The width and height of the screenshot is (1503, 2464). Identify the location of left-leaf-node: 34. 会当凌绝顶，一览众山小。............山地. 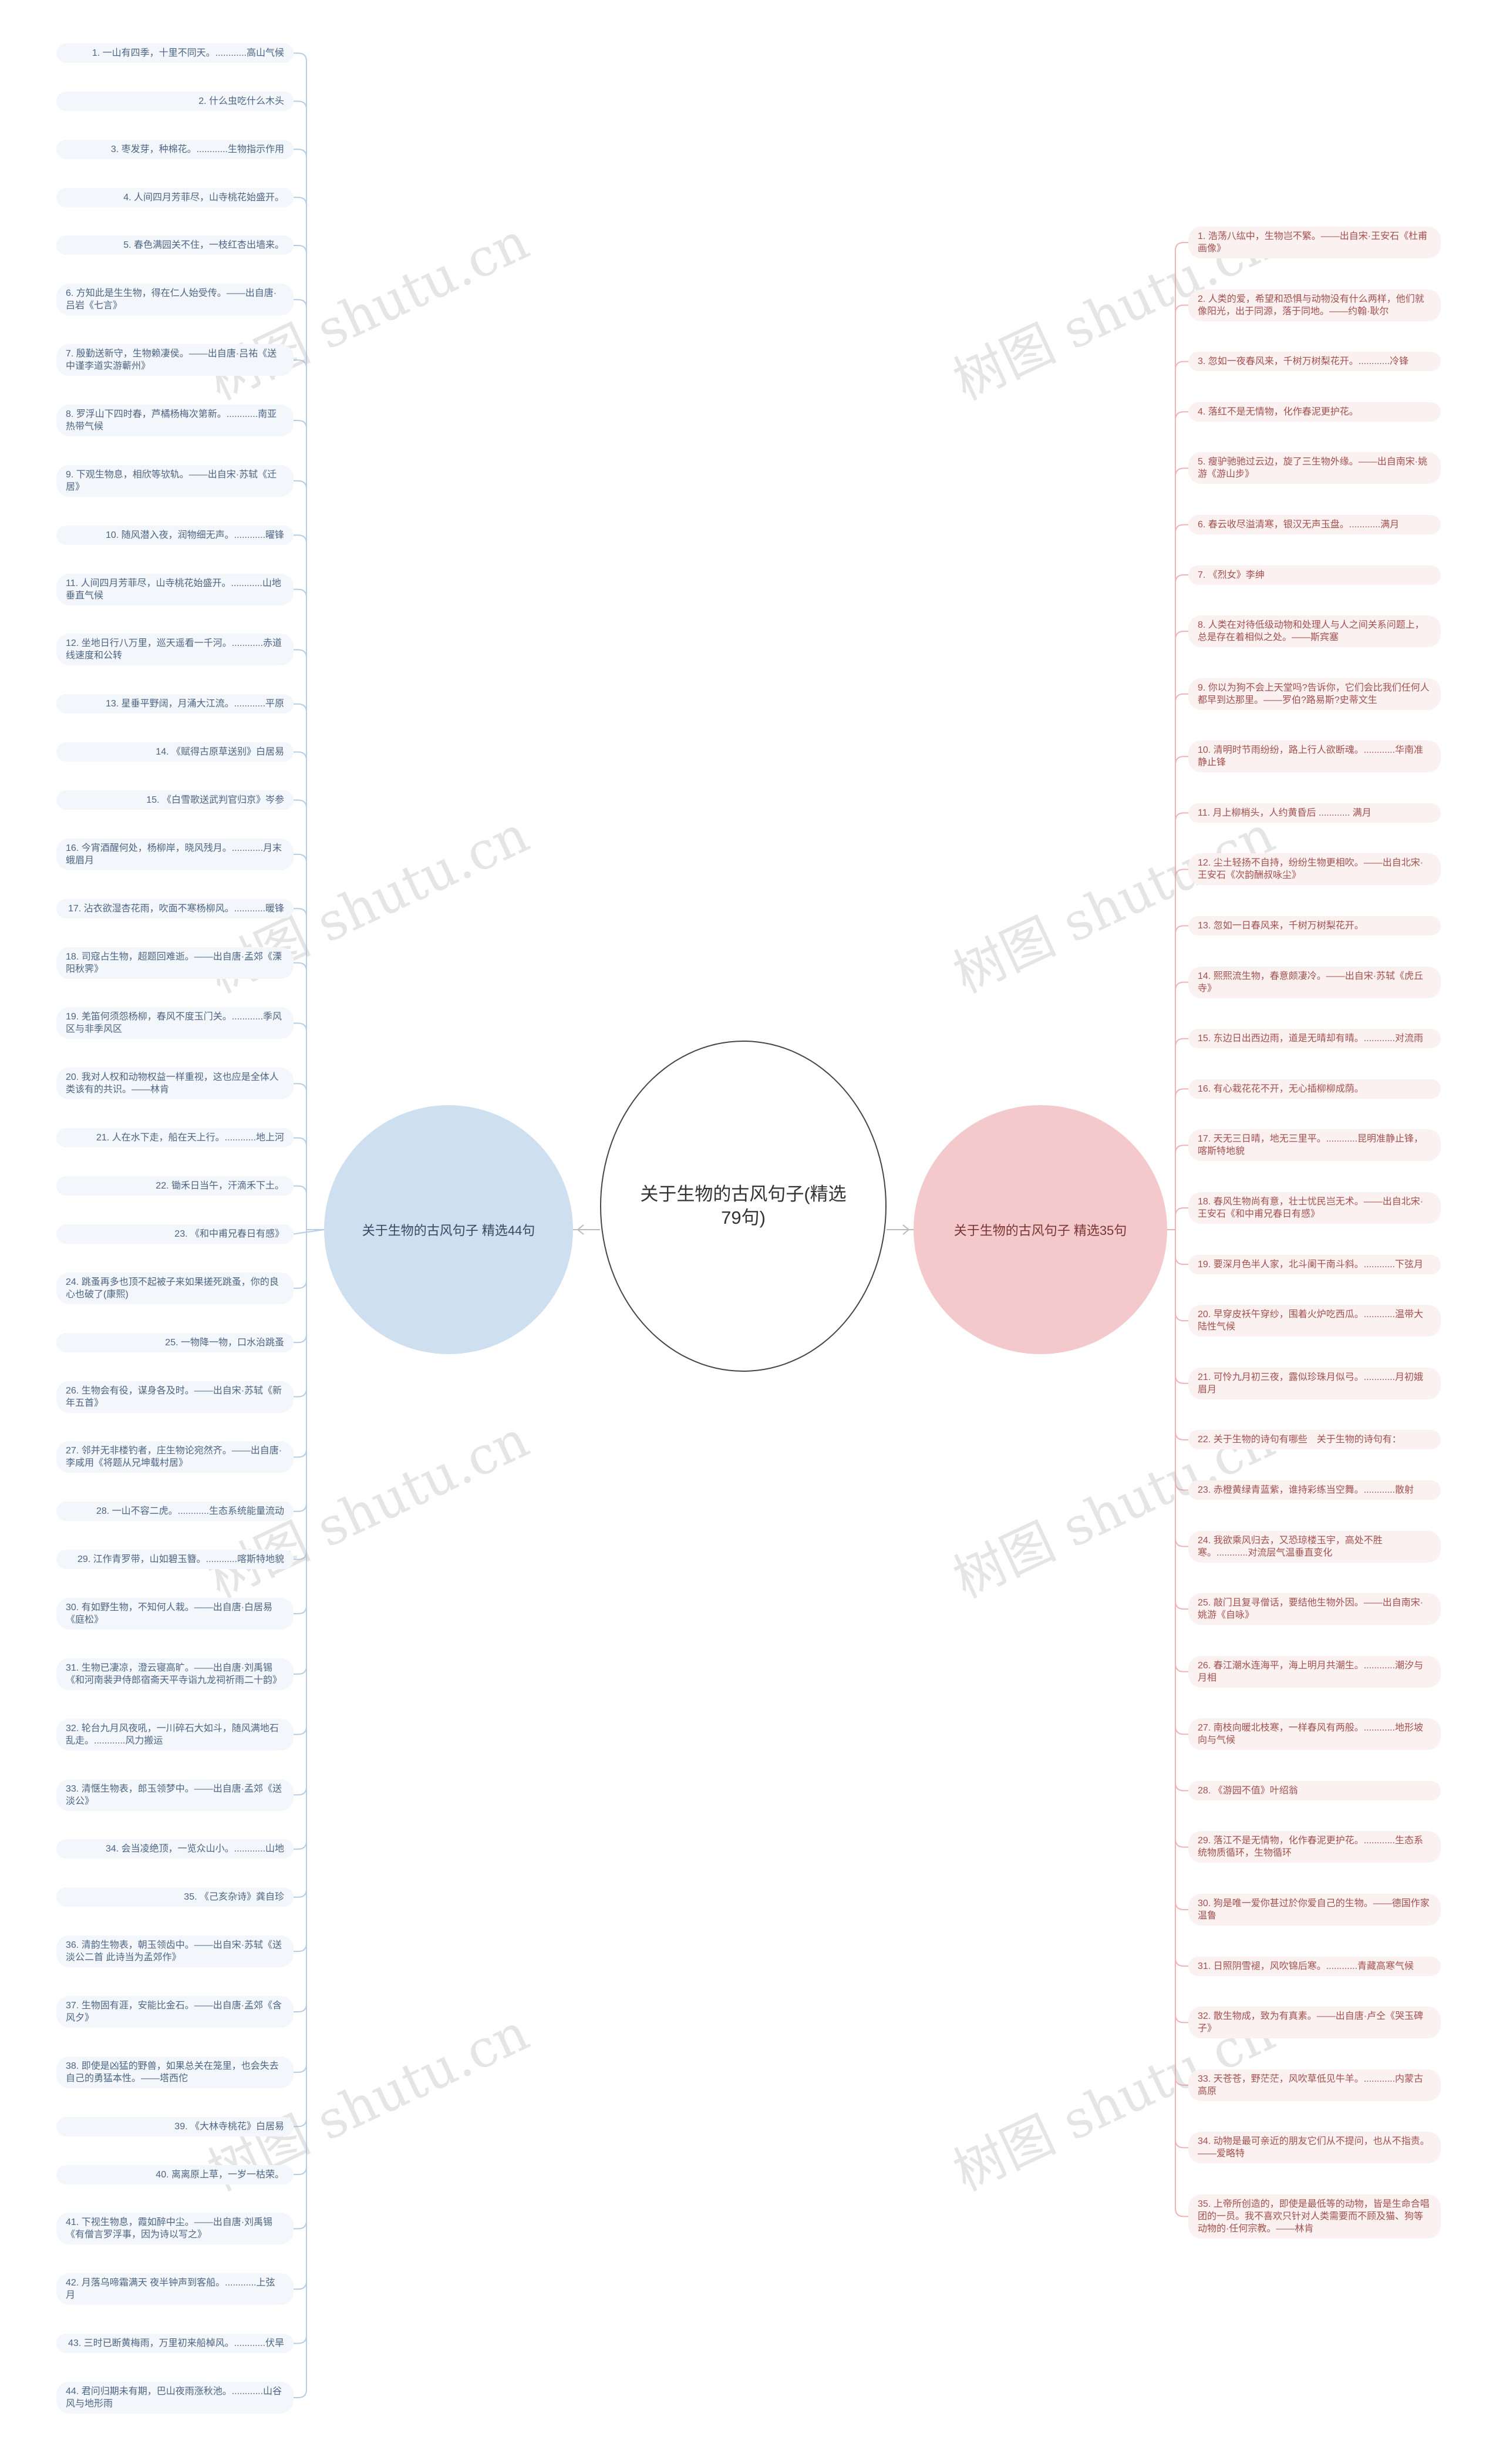
(175, 1849).